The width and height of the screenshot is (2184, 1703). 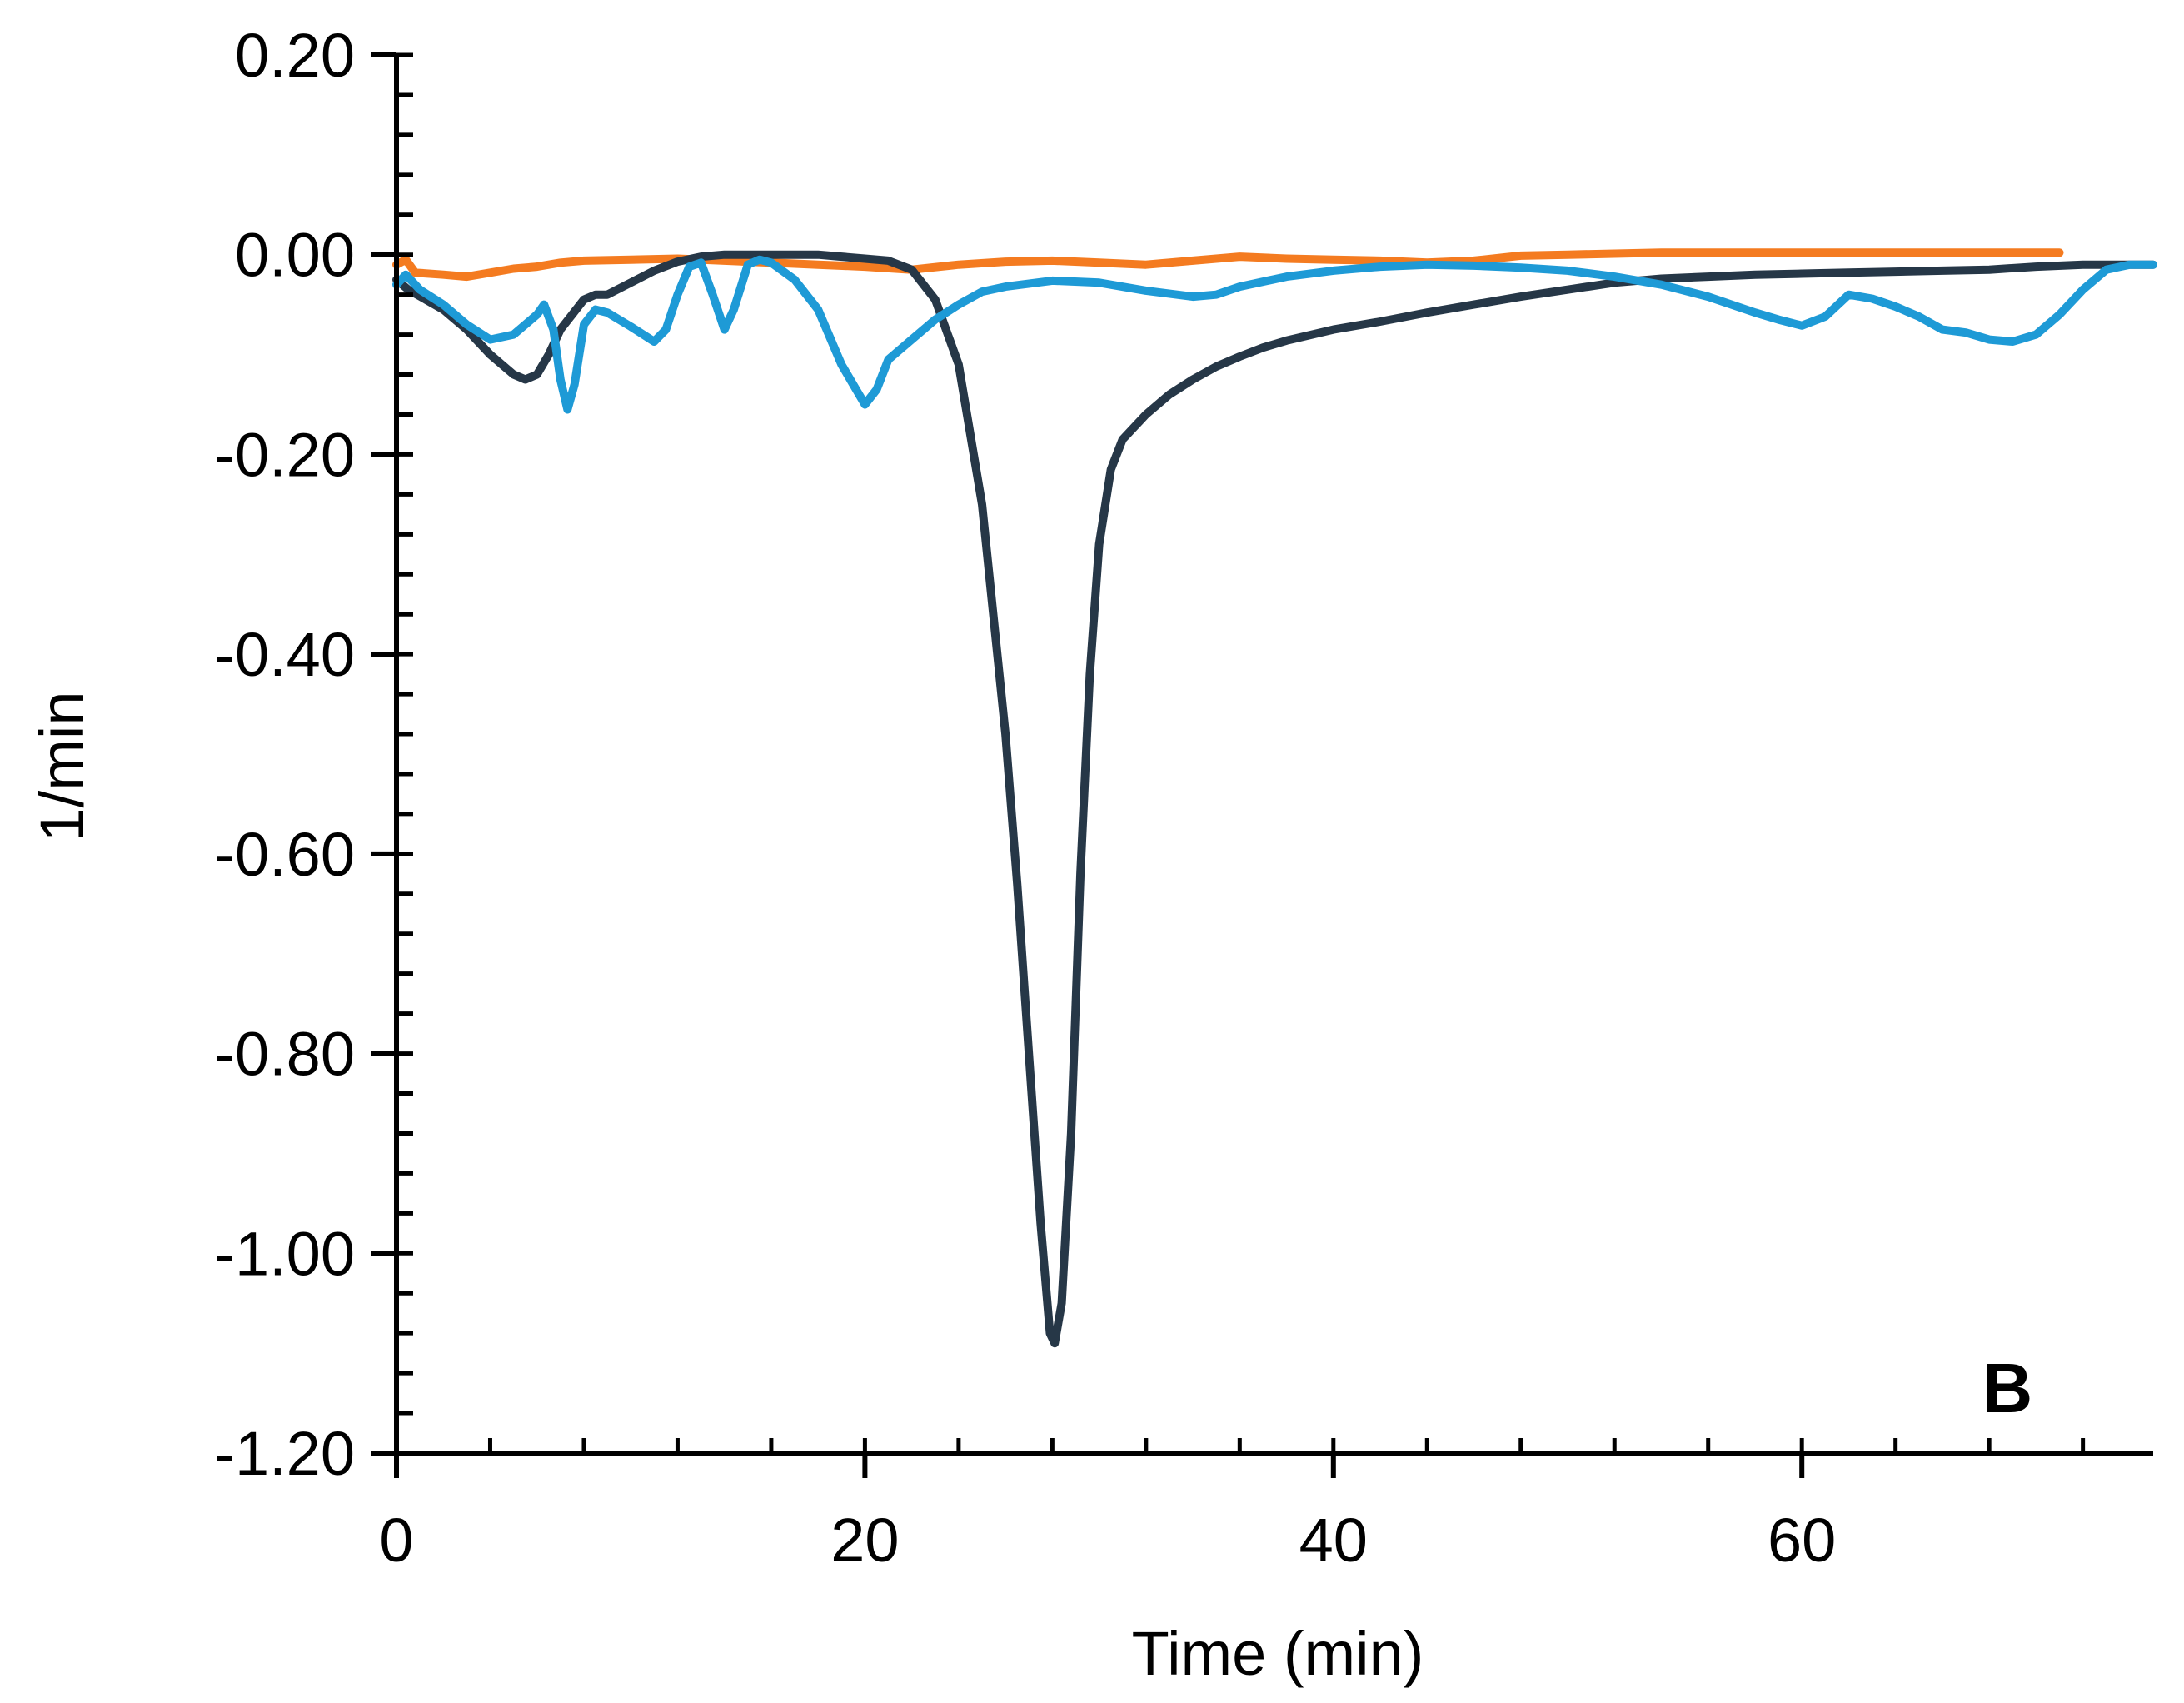 What do you see at coordinates (295, 255) in the screenshot?
I see `y-tick-label: 0.00` at bounding box center [295, 255].